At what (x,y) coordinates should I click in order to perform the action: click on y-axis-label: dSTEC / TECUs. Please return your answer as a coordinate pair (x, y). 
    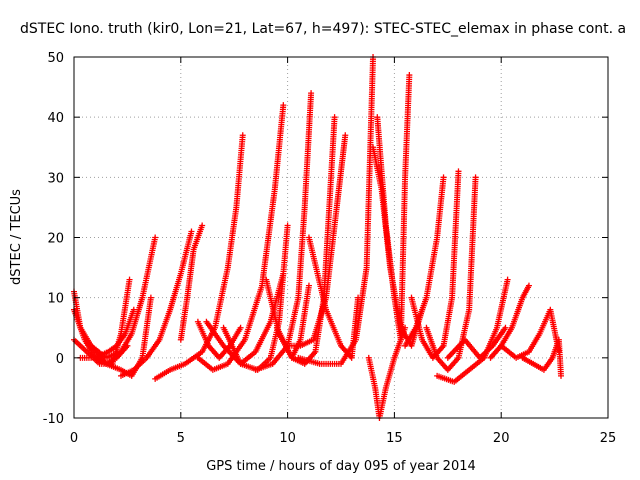
    Looking at the image, I should click on (16, 237).